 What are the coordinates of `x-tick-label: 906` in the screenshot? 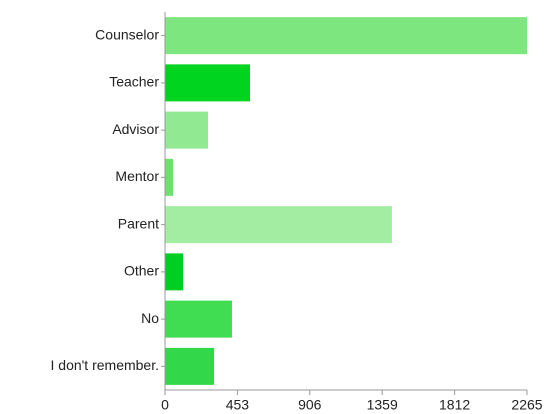 It's located at (310, 405).